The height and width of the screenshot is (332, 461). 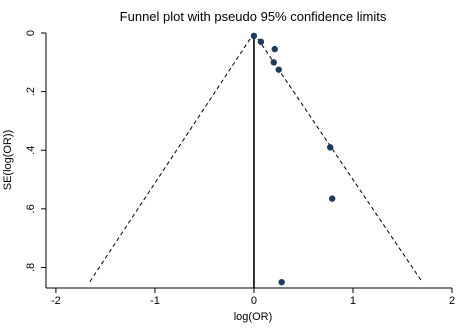 I want to click on x-tick-label: 1, so click(x=353, y=301).